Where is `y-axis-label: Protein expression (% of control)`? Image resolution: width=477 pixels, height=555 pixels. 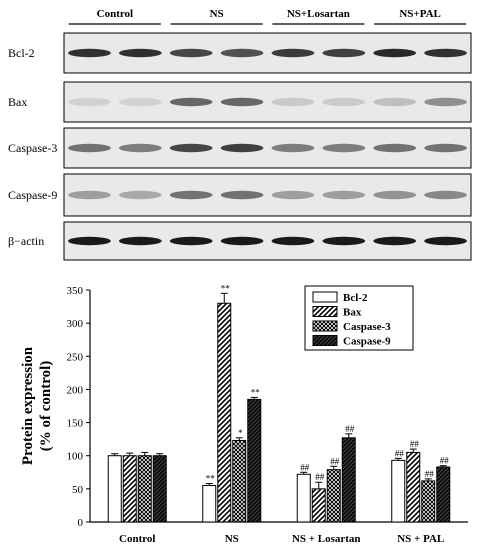
y-axis-label: Protein expression (% of control) is located at coordinates (37, 405).